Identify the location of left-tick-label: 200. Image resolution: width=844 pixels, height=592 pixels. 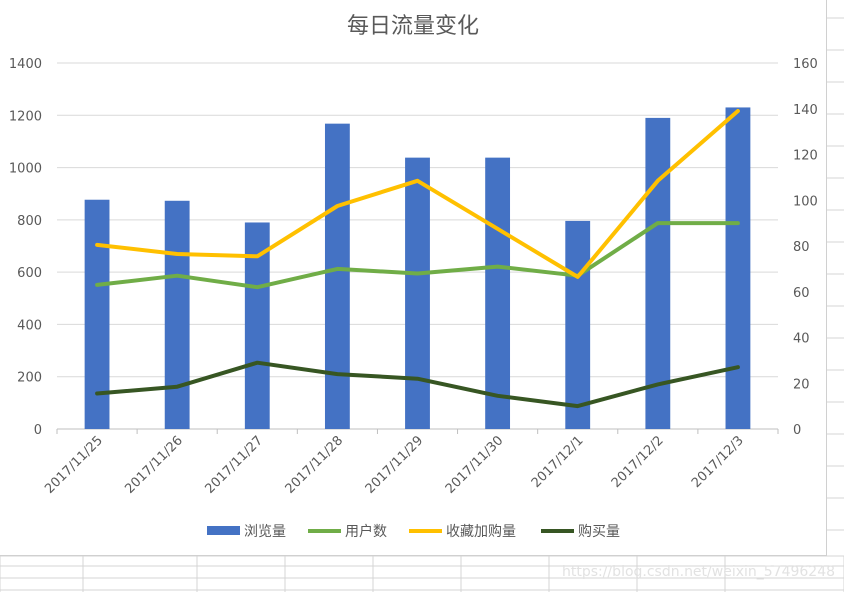
(29, 378).